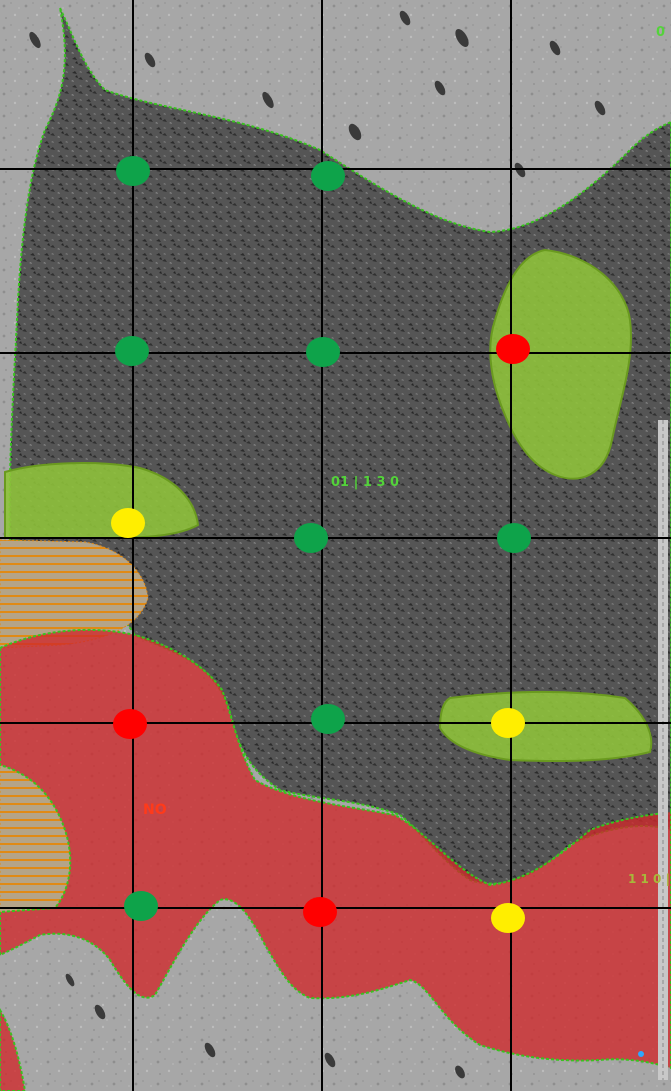 This screenshot has height=1091, width=671. Describe the element at coordinates (660, 32) in the screenshot. I see `corner-label: 0` at that location.